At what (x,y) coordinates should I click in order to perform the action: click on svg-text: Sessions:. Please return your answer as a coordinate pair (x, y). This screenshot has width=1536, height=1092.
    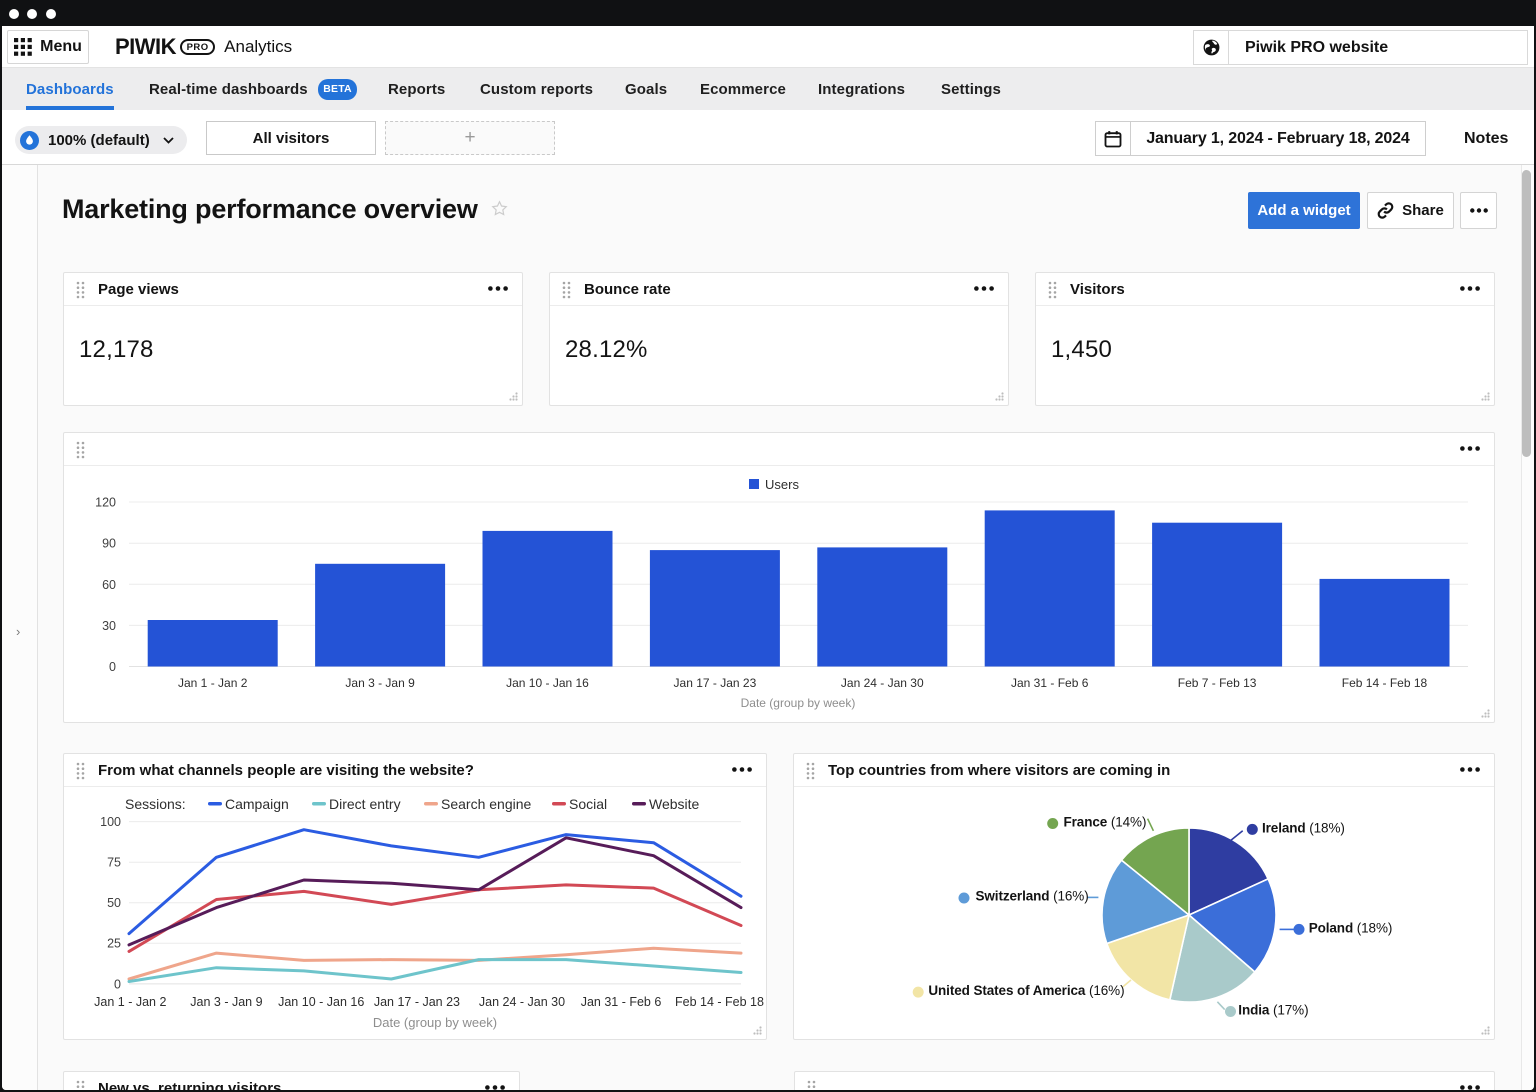
    Looking at the image, I should click on (155, 804).